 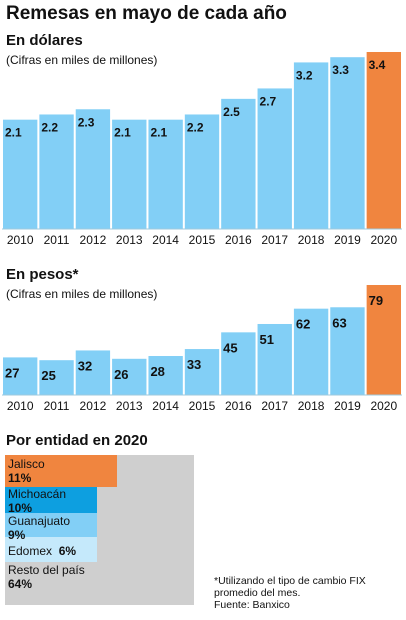 I want to click on edomex-value: 6%, so click(x=67, y=551).